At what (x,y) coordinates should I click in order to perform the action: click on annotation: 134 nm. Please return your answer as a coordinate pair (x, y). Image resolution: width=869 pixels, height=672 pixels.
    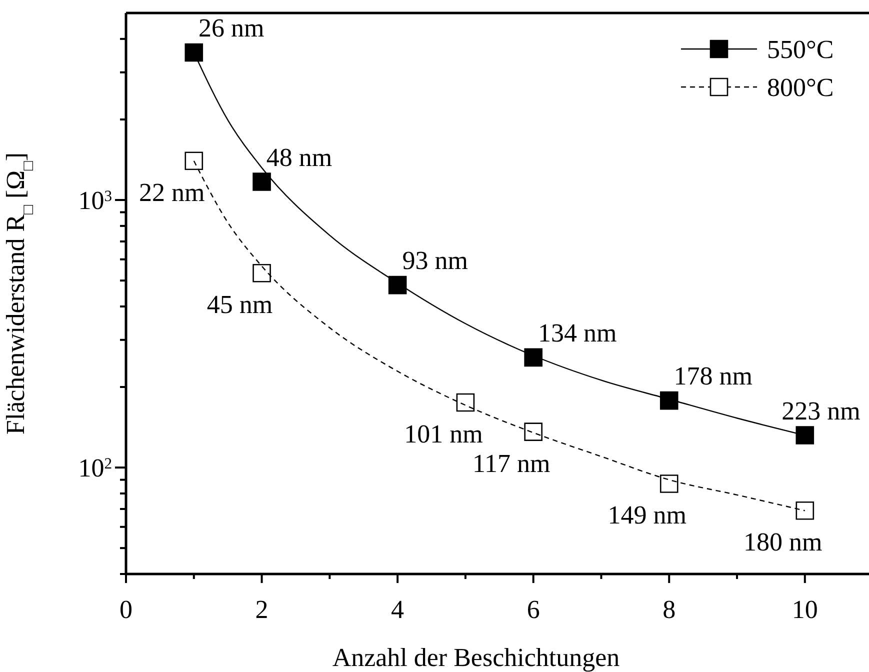
    Looking at the image, I should click on (577, 333).